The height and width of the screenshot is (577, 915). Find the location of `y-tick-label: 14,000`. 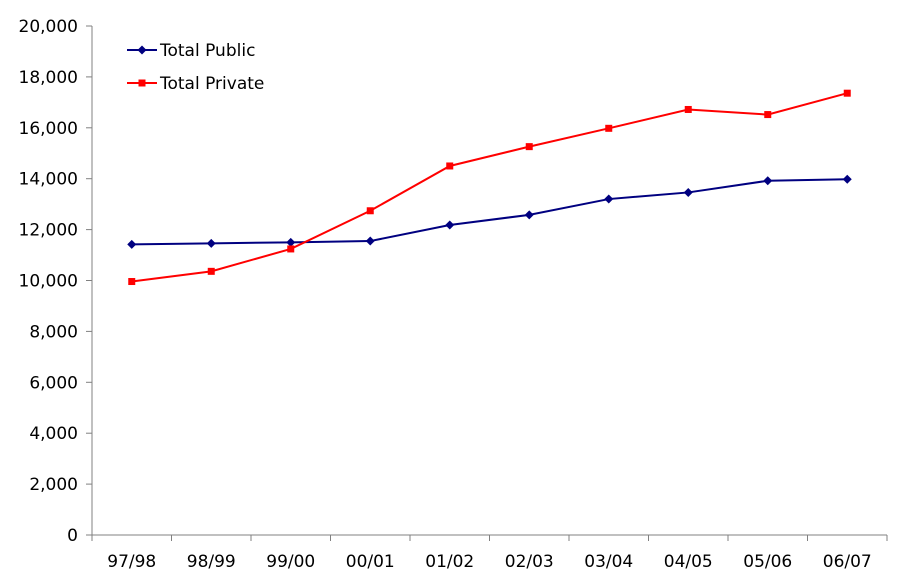

y-tick-label: 14,000 is located at coordinates (48, 180).